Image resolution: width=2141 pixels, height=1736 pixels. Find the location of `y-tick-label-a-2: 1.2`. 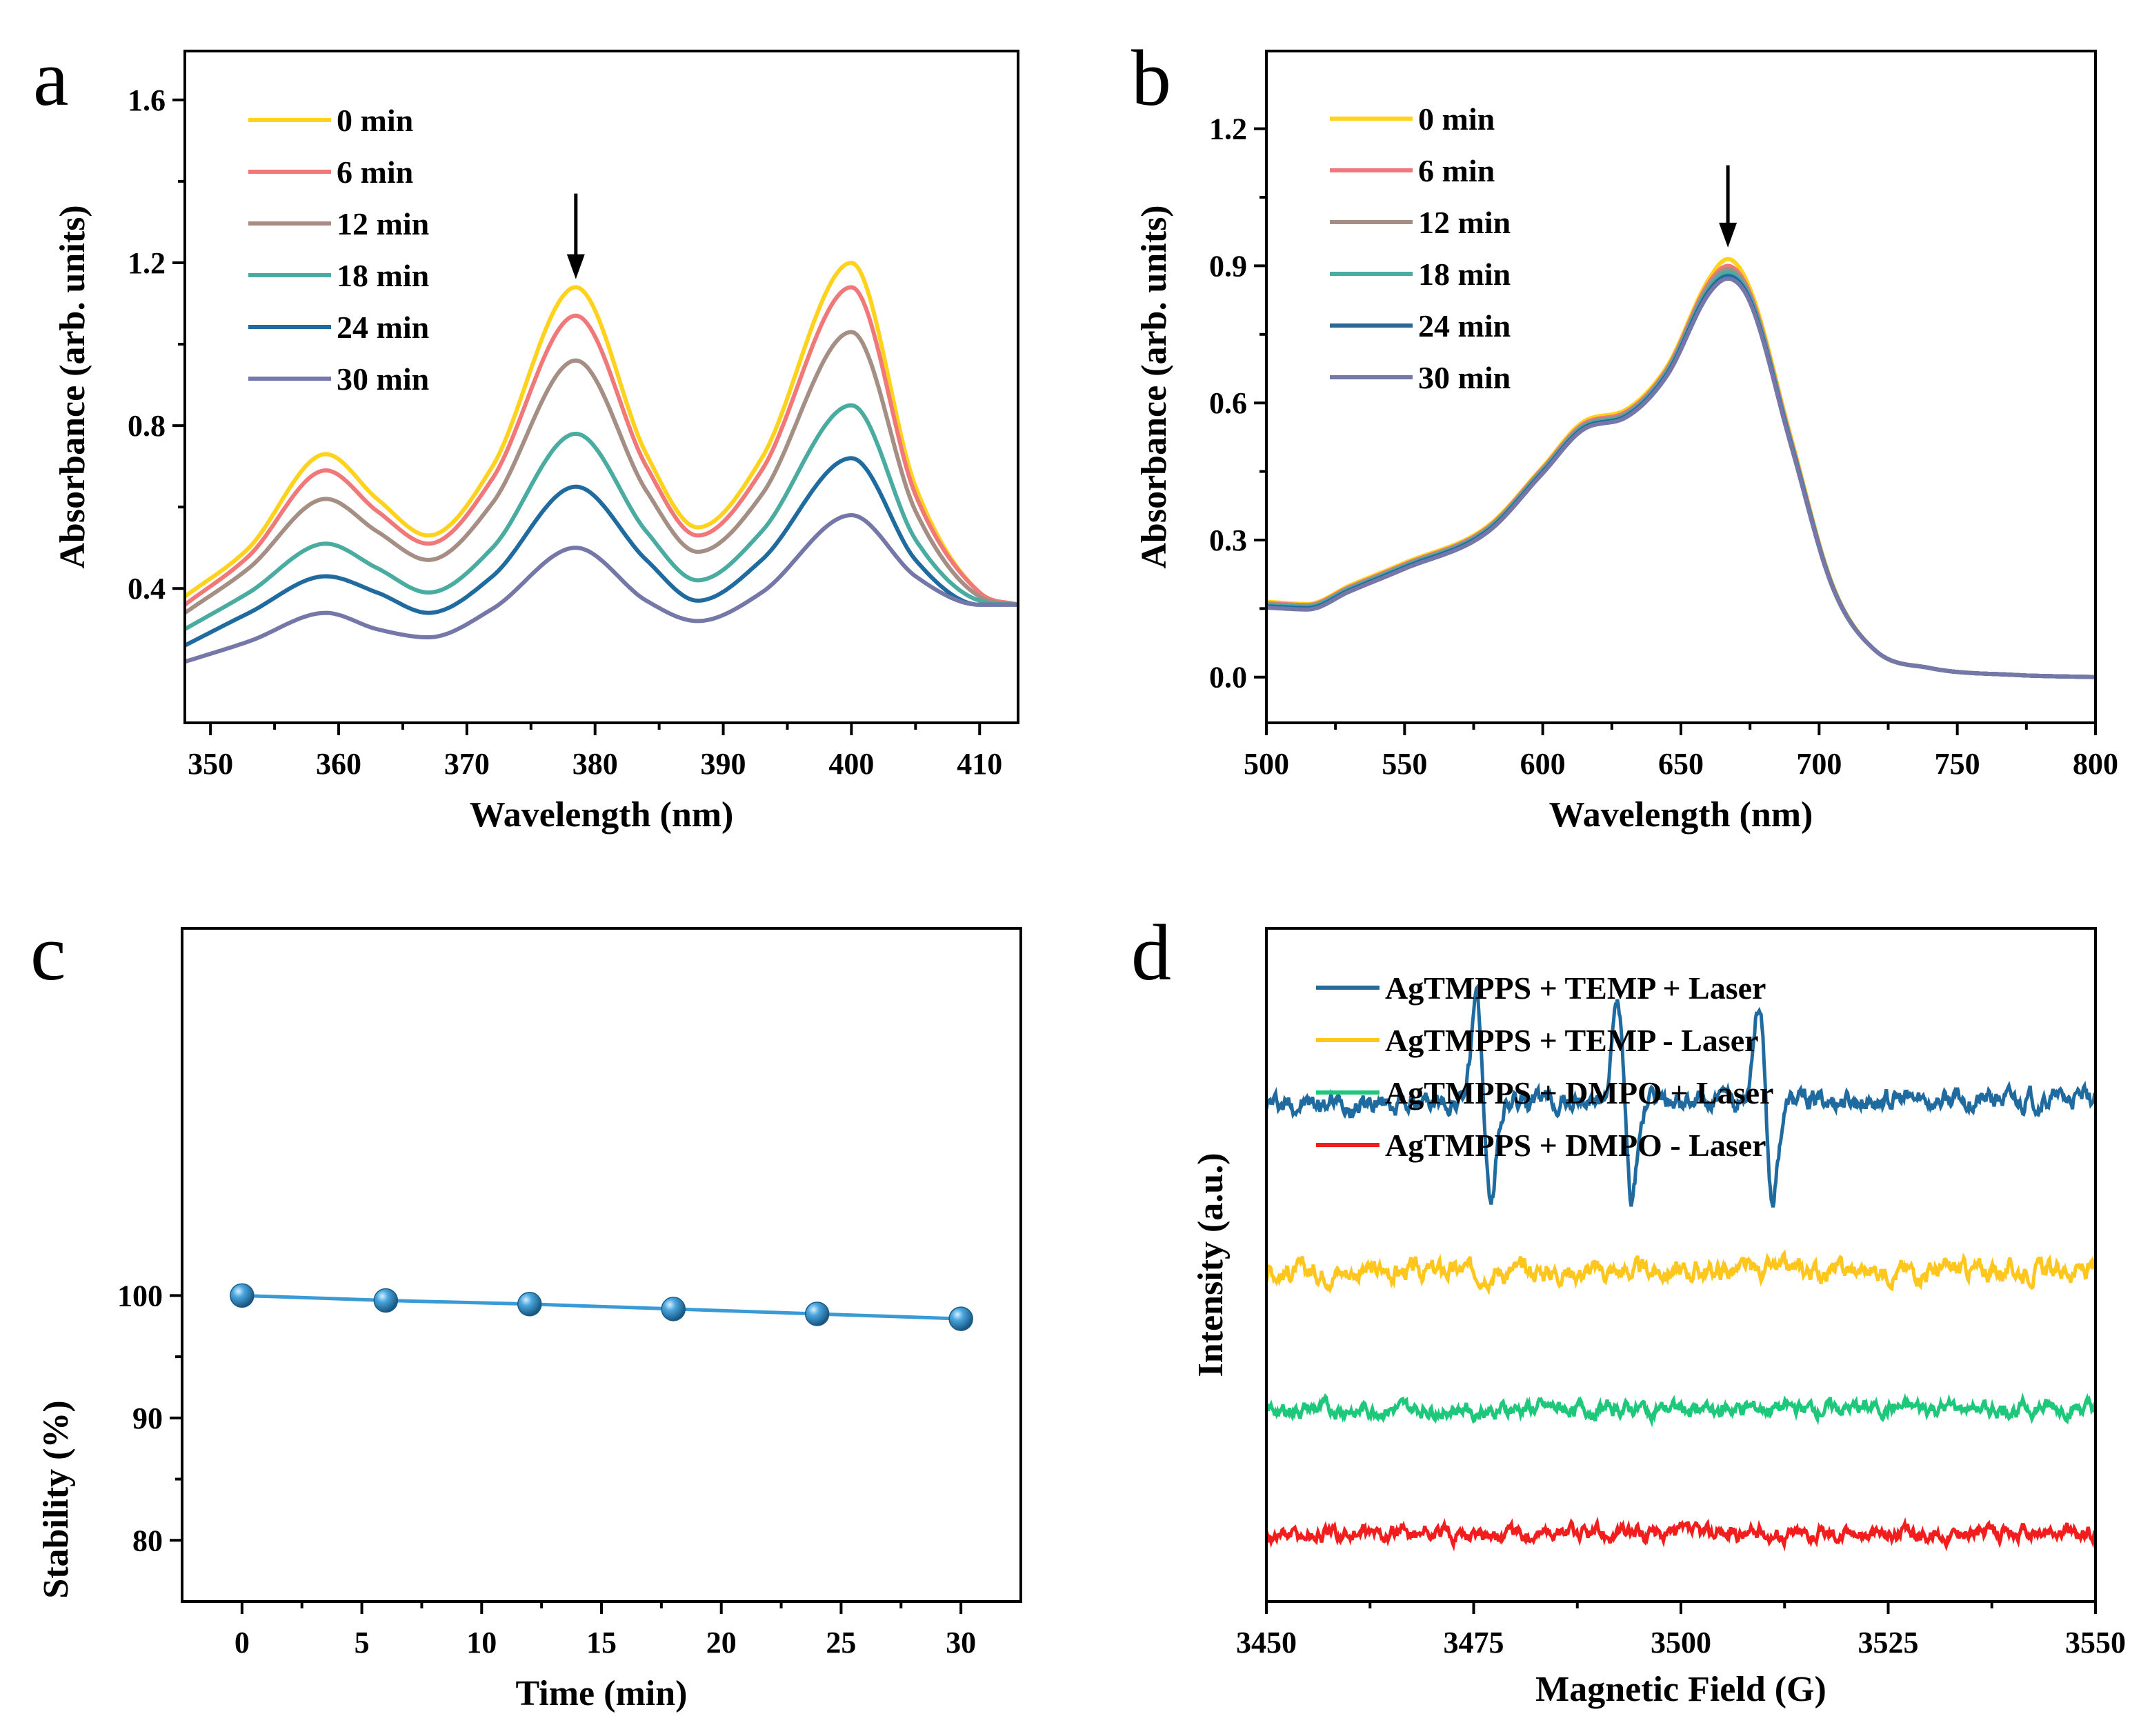

y-tick-label-a-2: 1.2 is located at coordinates (147, 263).